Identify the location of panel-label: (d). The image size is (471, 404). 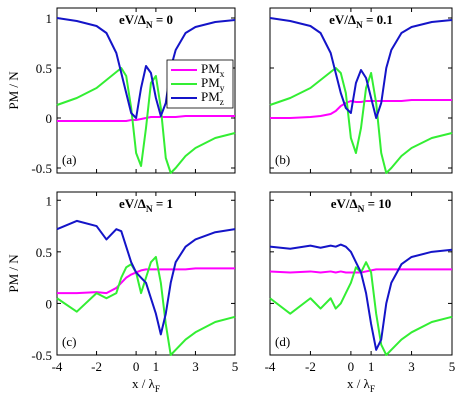
(282, 341).